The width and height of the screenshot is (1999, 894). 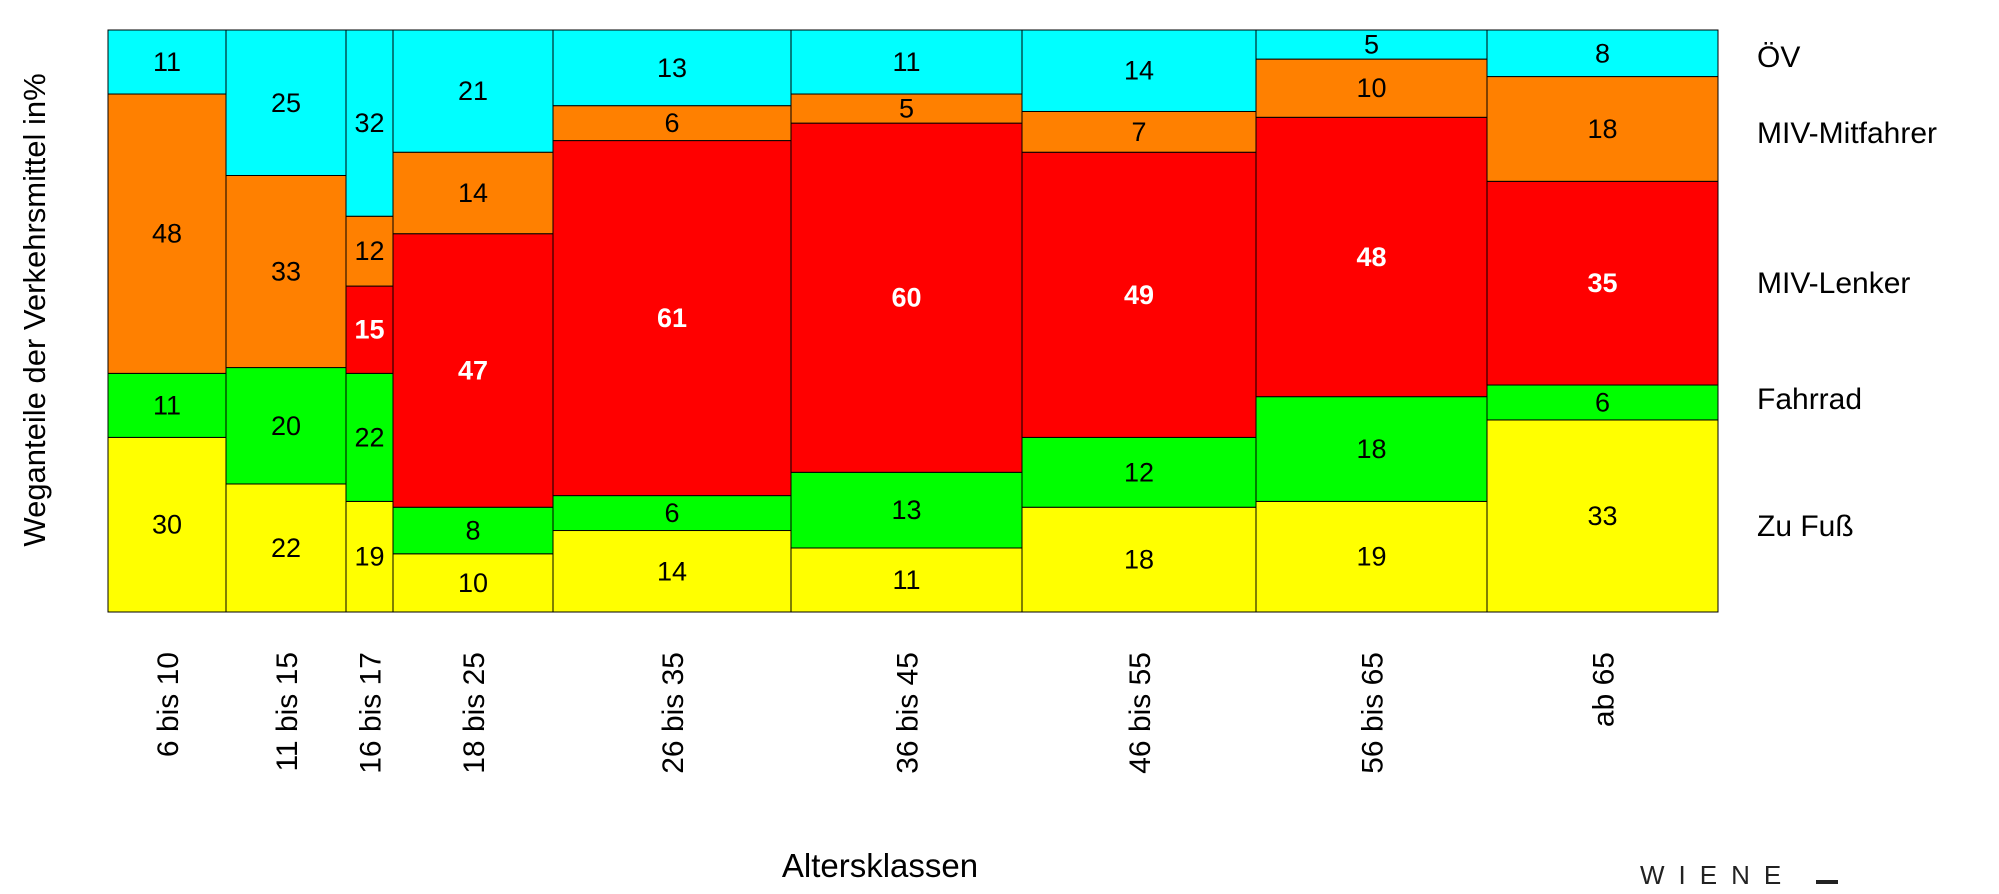 I want to click on value-label-zu-fuss-16-bis-17: 19, so click(x=369, y=557).